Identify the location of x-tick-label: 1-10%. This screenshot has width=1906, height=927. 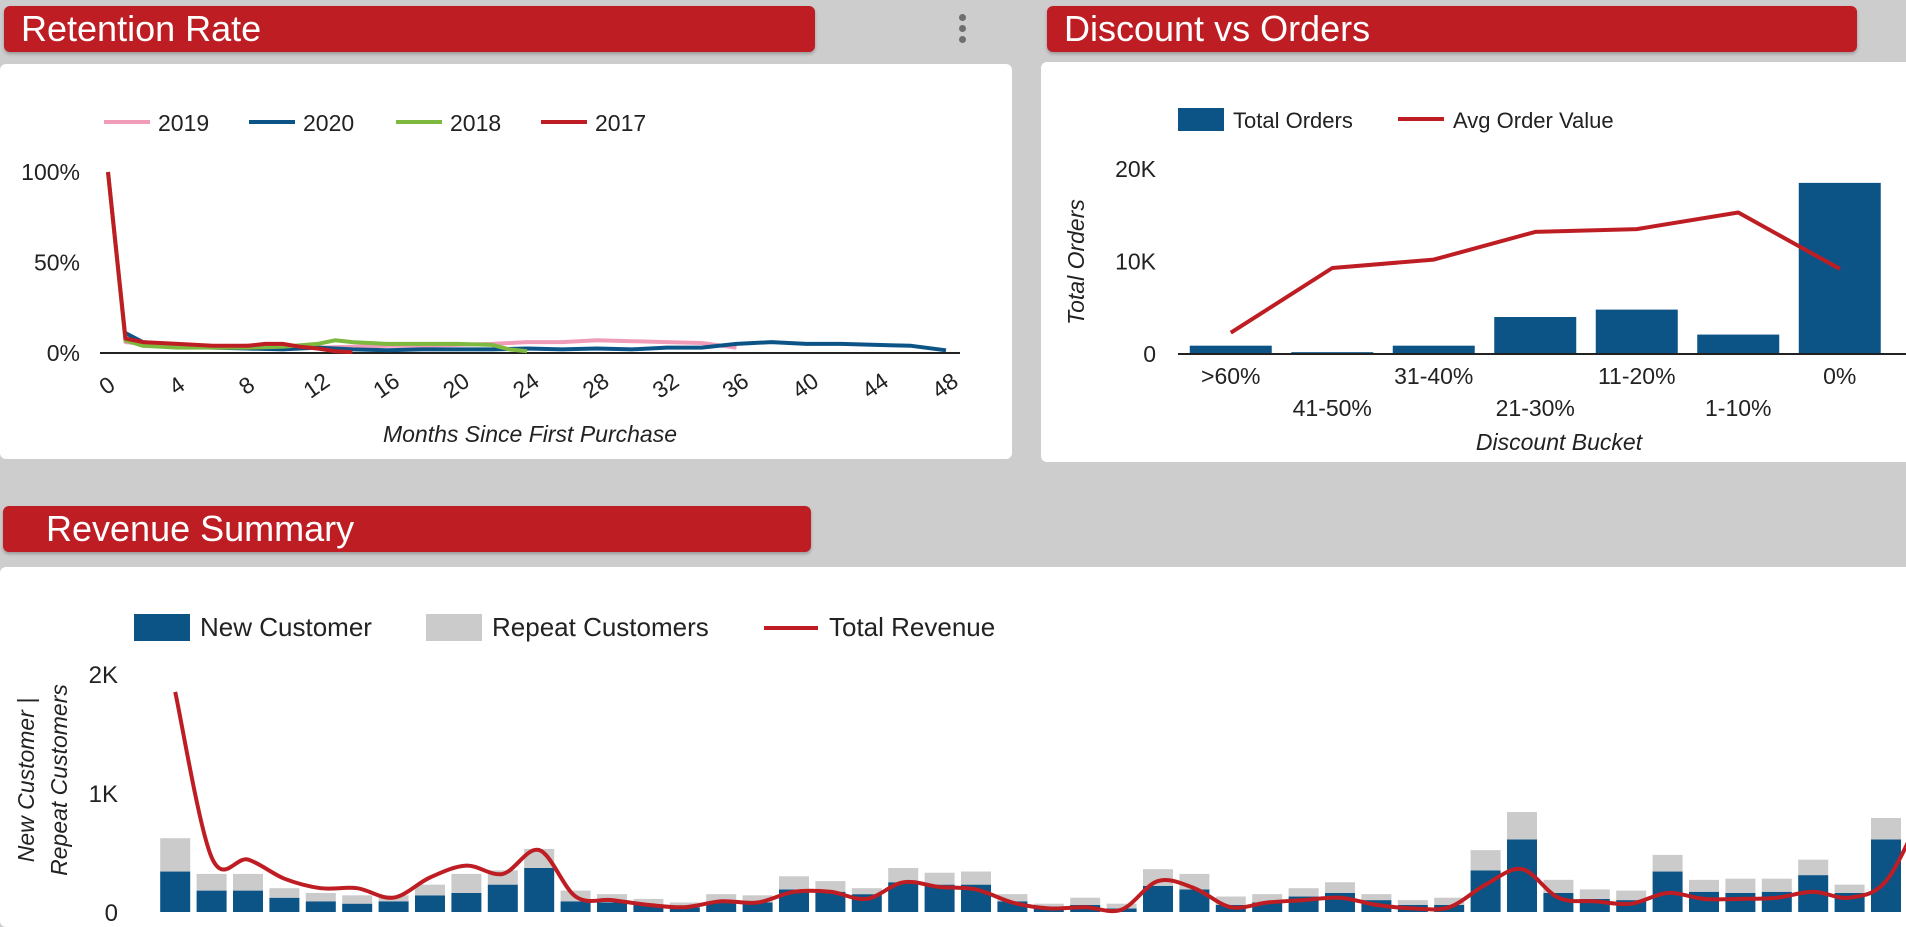
(1738, 408).